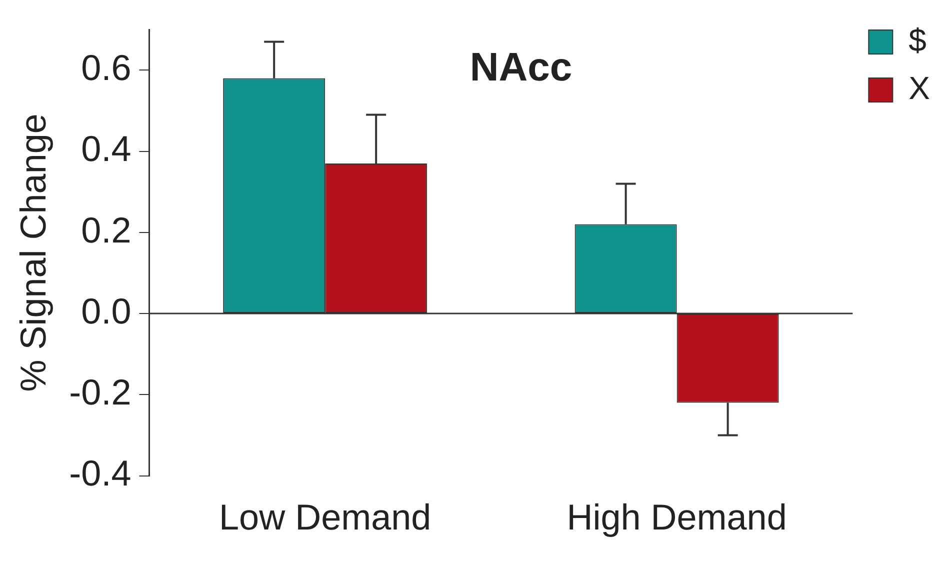  What do you see at coordinates (106, 149) in the screenshot?
I see `y-tick-label: 0.4` at bounding box center [106, 149].